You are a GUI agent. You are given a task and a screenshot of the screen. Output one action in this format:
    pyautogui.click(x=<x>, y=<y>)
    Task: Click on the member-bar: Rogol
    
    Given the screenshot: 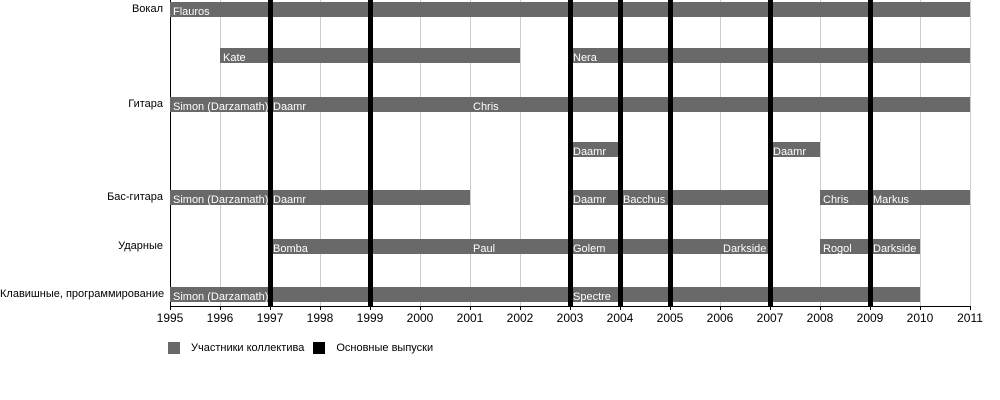 What is the action you would take?
    pyautogui.click(x=845, y=246)
    